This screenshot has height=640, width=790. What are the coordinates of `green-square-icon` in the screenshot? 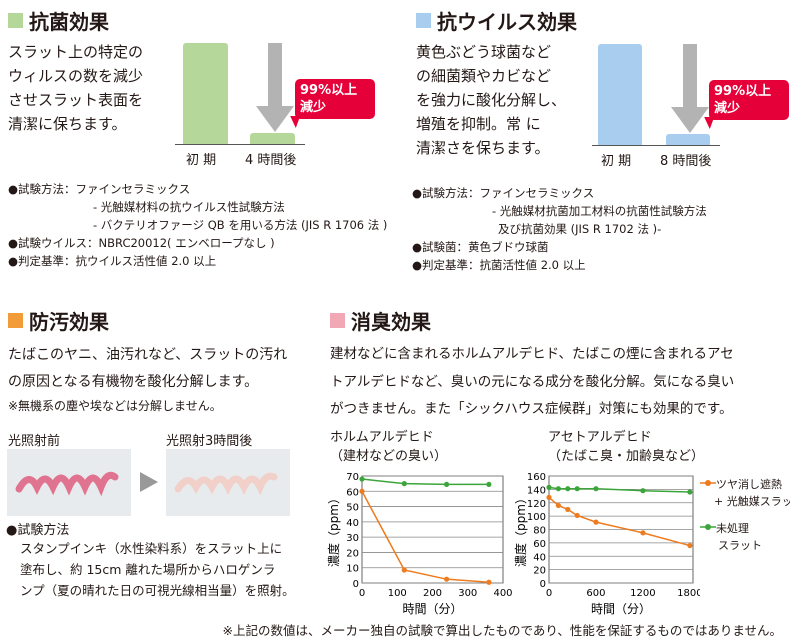 It's located at (15, 20).